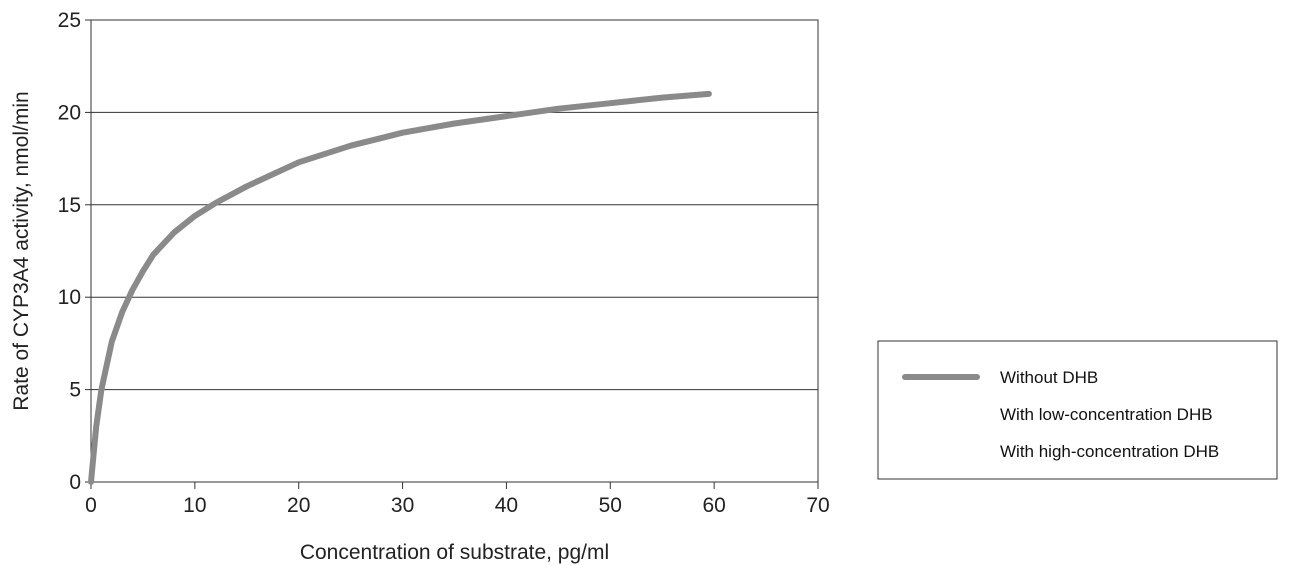  Describe the element at coordinates (610, 505) in the screenshot. I see `x-tick-label: 50` at that location.